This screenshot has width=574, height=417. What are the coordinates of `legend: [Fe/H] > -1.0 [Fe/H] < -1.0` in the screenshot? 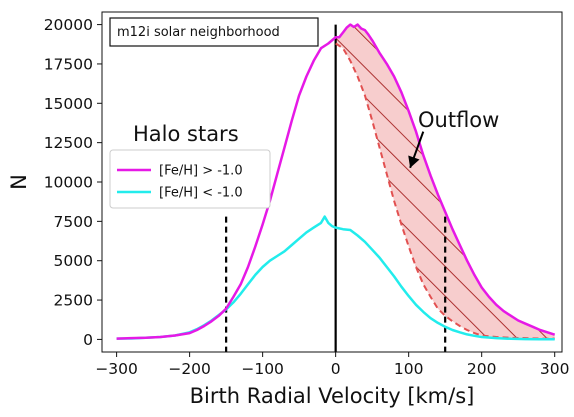 It's located at (190, 179).